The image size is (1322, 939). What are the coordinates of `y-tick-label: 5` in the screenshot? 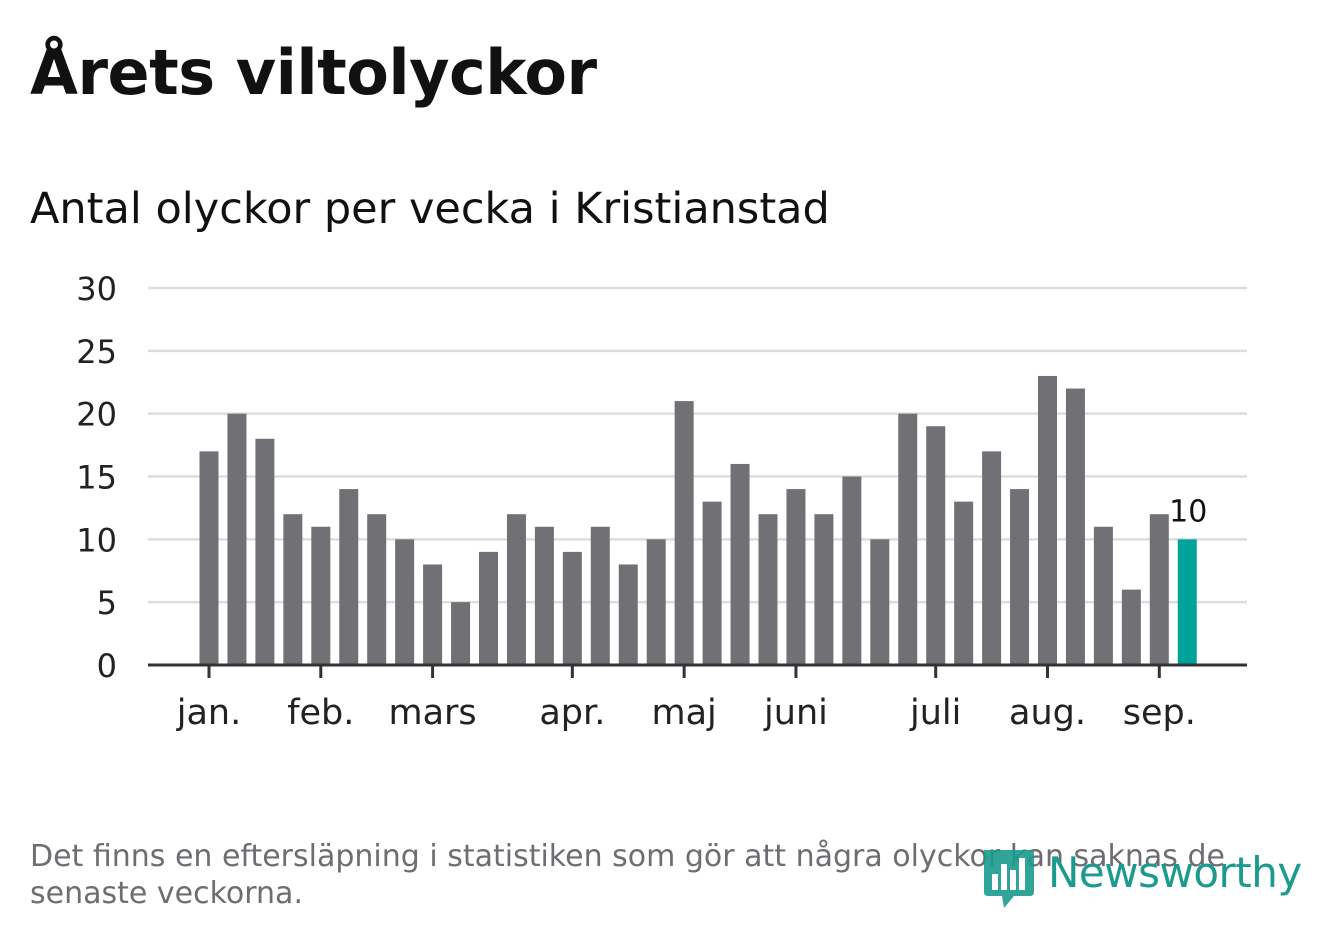 It's located at (107, 603).